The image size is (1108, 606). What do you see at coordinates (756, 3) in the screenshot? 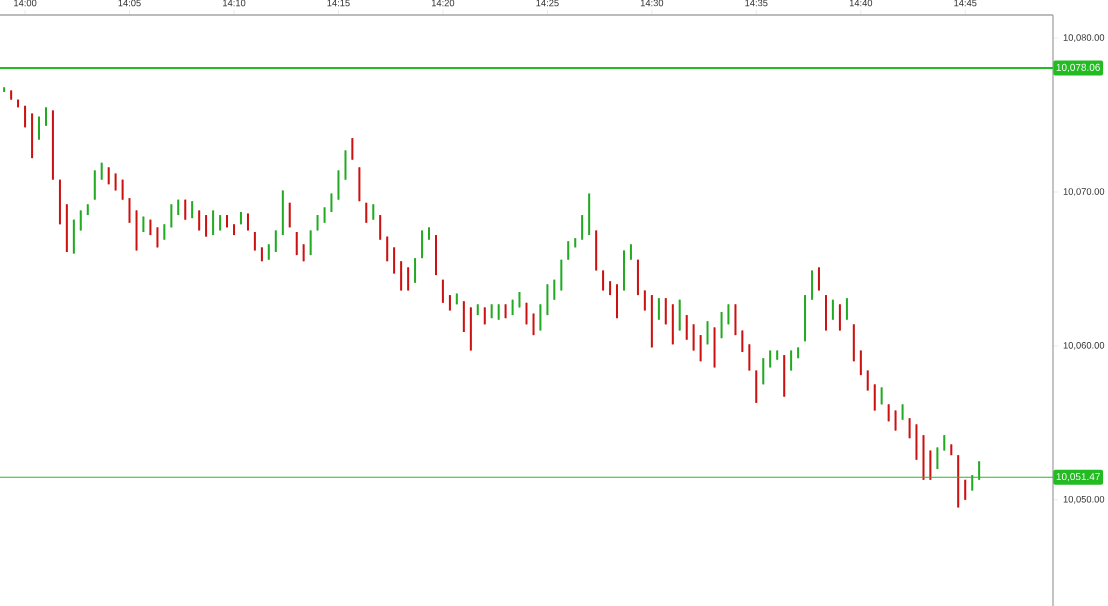
I see `x-tick-label: 14:35` at bounding box center [756, 3].